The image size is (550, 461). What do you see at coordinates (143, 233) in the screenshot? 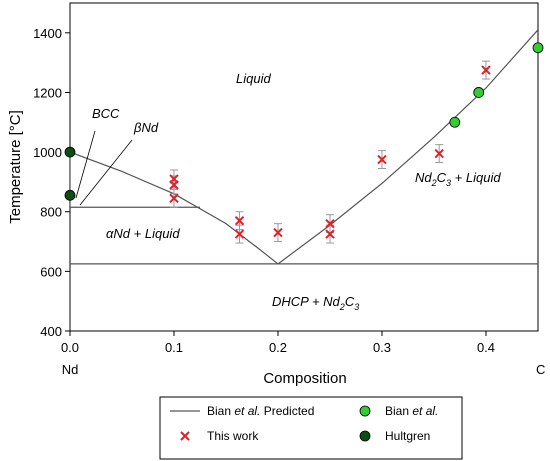
I see `phase-label-alpha-nd-liquid: αNd + Liquid` at bounding box center [143, 233].